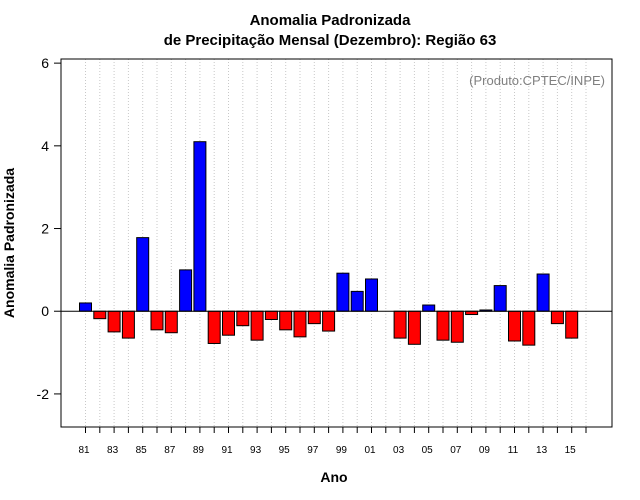 Image resolution: width=640 pixels, height=500 pixels. Describe the element at coordinates (400, 324) in the screenshot. I see `bar-2003` at that location.